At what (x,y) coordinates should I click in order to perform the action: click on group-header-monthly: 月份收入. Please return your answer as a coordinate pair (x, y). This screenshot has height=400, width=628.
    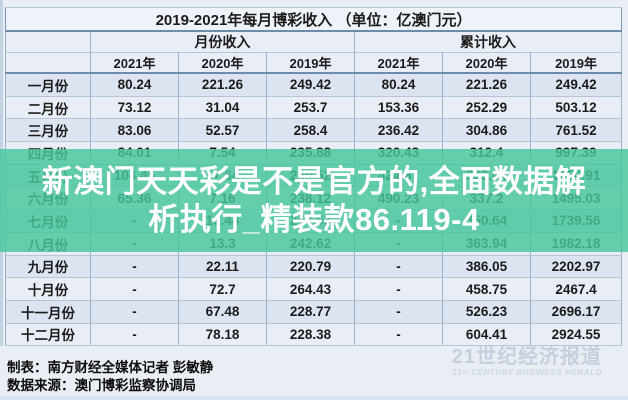
    Looking at the image, I should click on (222, 41).